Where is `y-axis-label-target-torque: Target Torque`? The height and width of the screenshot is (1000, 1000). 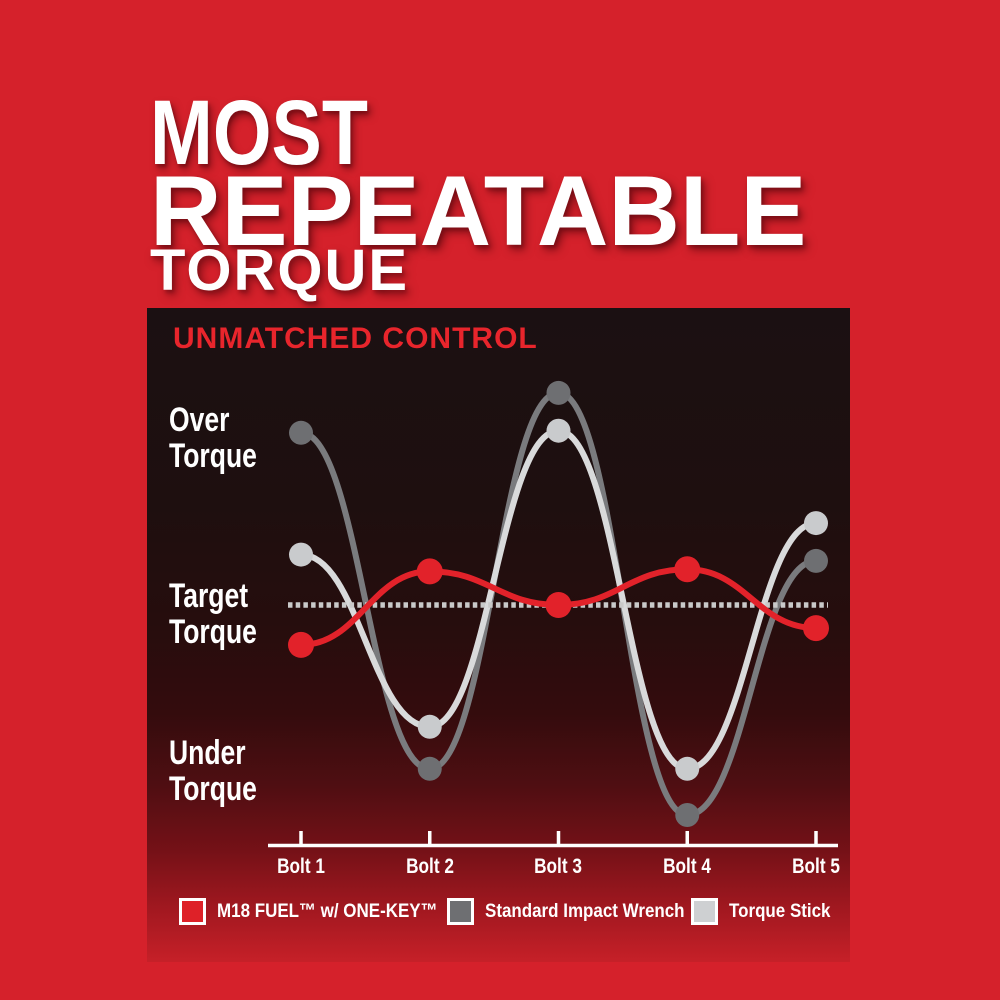 y-axis-label-target-torque: Target Torque is located at coordinates (213, 614).